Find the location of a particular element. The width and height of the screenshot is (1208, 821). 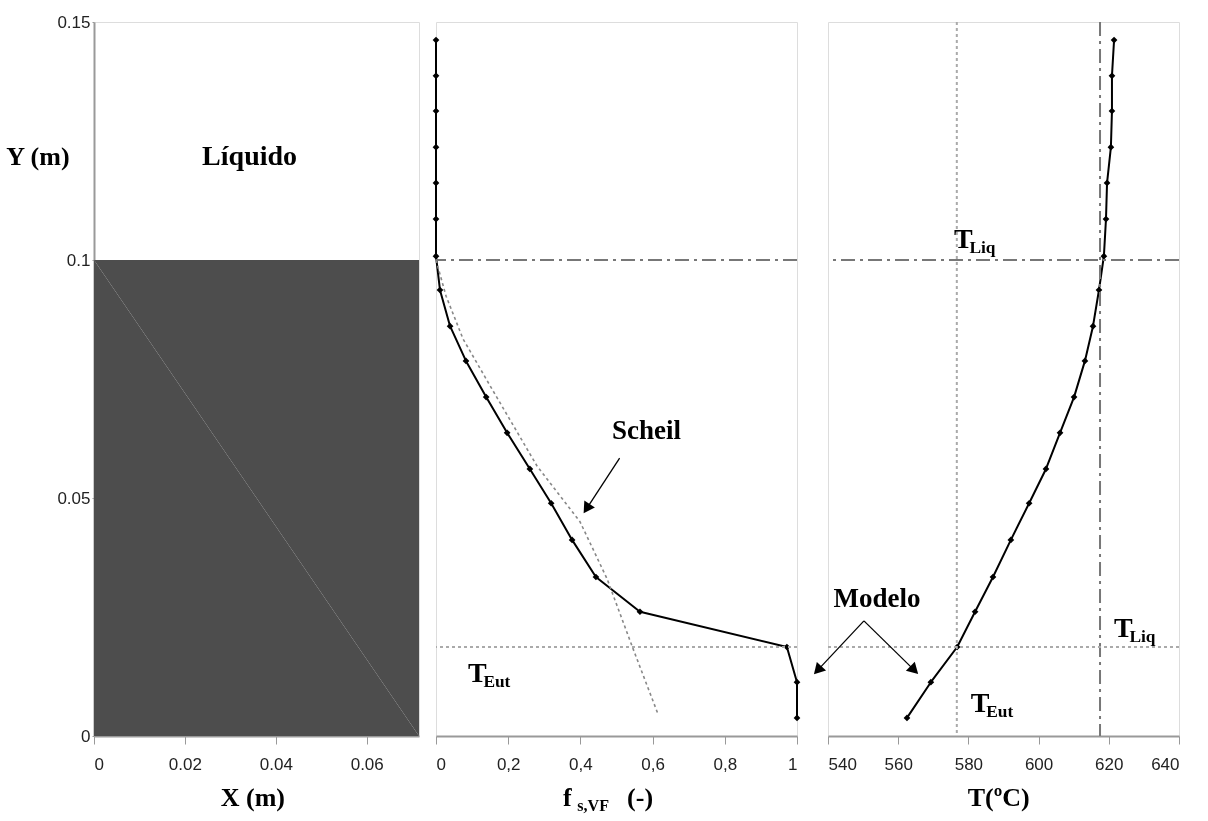

x-tick-label: 560 is located at coordinates (898, 764).